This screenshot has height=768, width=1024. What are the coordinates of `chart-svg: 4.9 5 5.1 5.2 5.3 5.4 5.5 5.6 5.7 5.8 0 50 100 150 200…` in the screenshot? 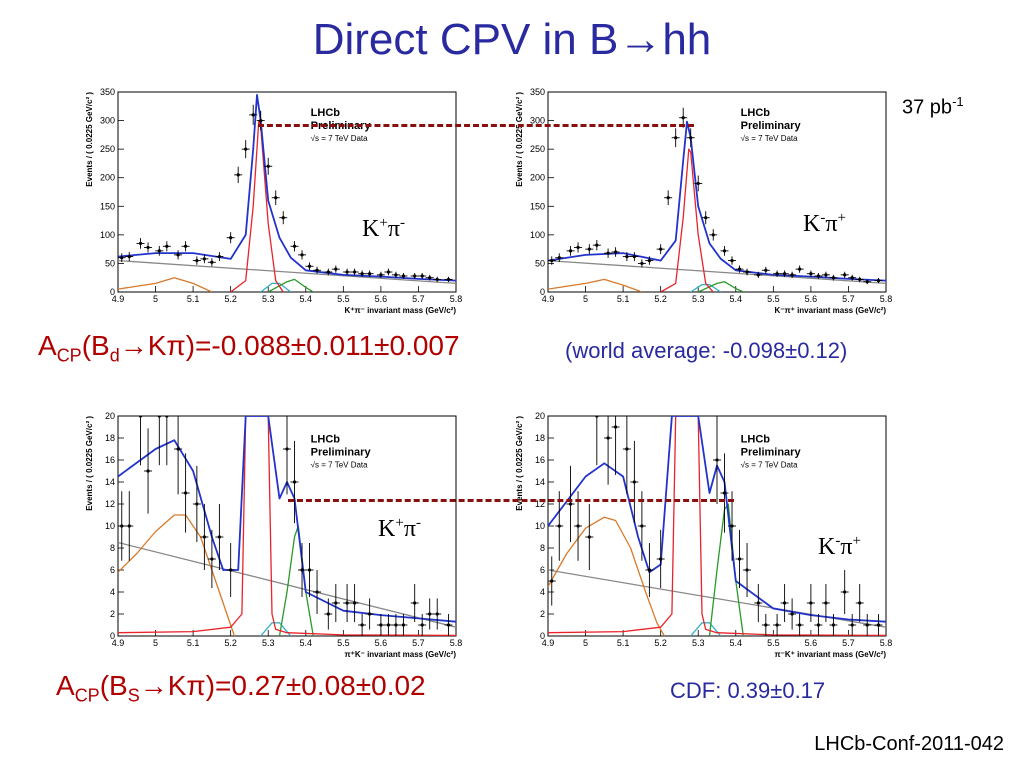 It's located at (273, 201).